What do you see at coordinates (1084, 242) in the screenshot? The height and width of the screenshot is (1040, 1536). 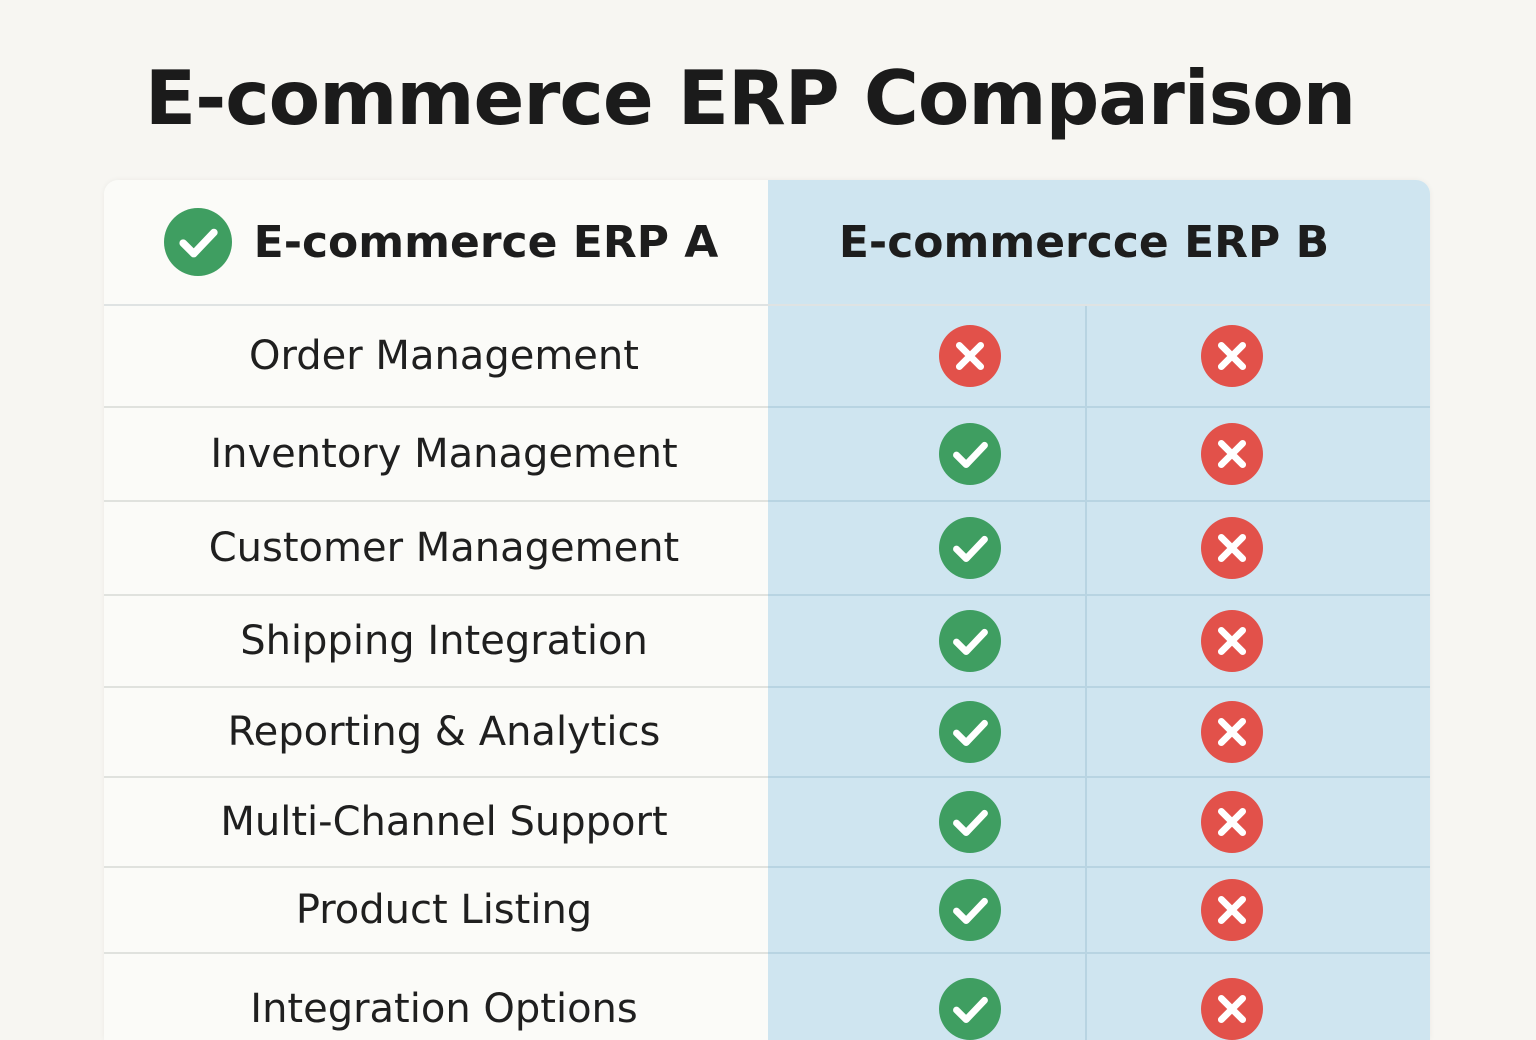 I see `column-header-erp-b-label: E-commercce ERP B` at bounding box center [1084, 242].